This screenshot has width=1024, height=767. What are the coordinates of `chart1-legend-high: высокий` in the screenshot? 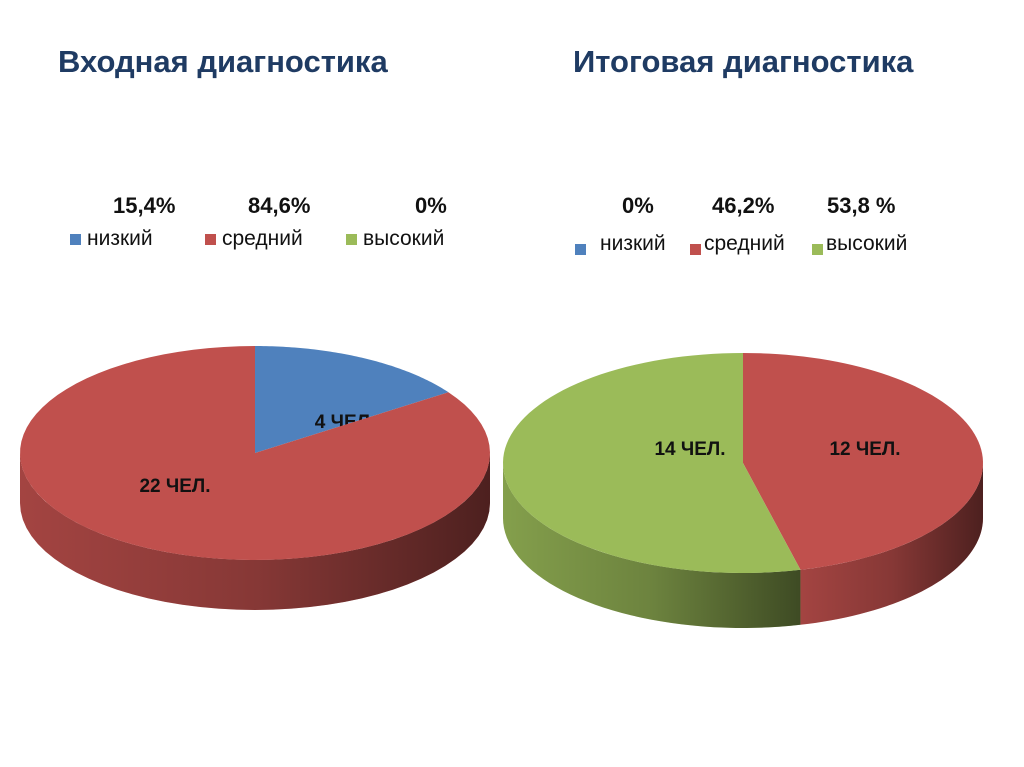 It's located at (395, 239).